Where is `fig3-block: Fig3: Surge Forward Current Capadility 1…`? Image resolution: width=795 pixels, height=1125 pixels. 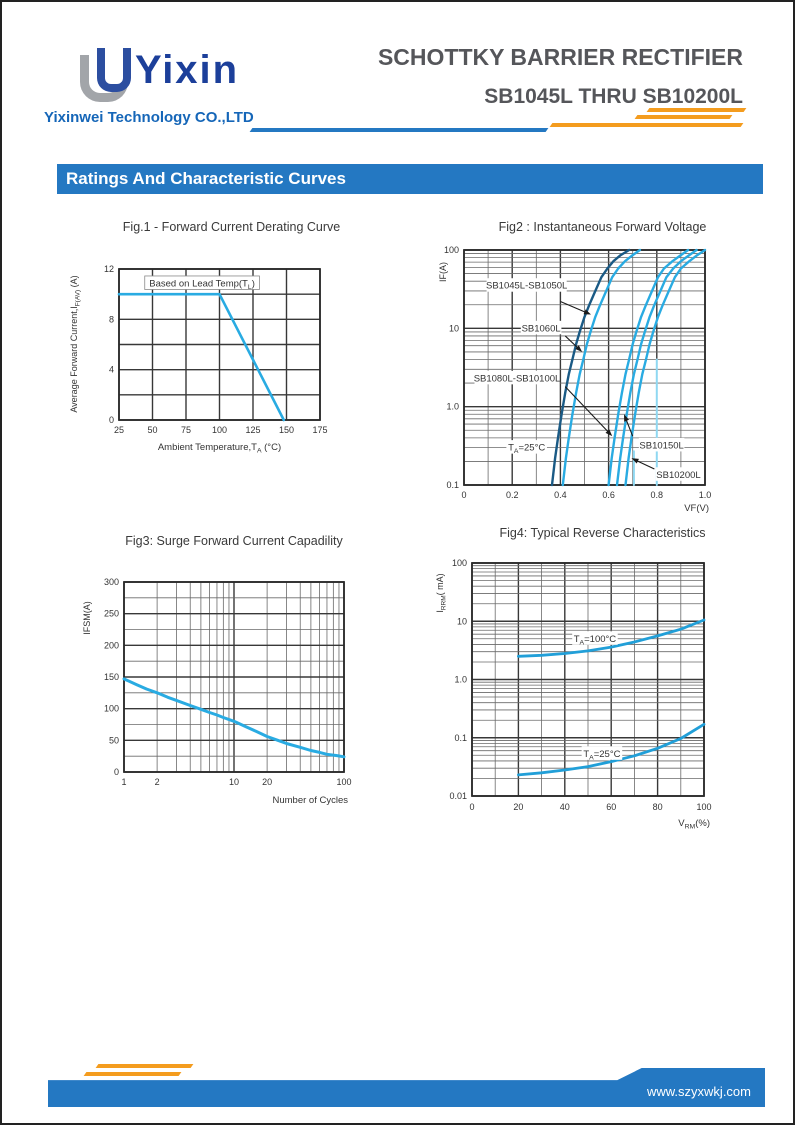 fig3-block: Fig3: Surge Forward Current Capadility 1… is located at coordinates (234, 671).